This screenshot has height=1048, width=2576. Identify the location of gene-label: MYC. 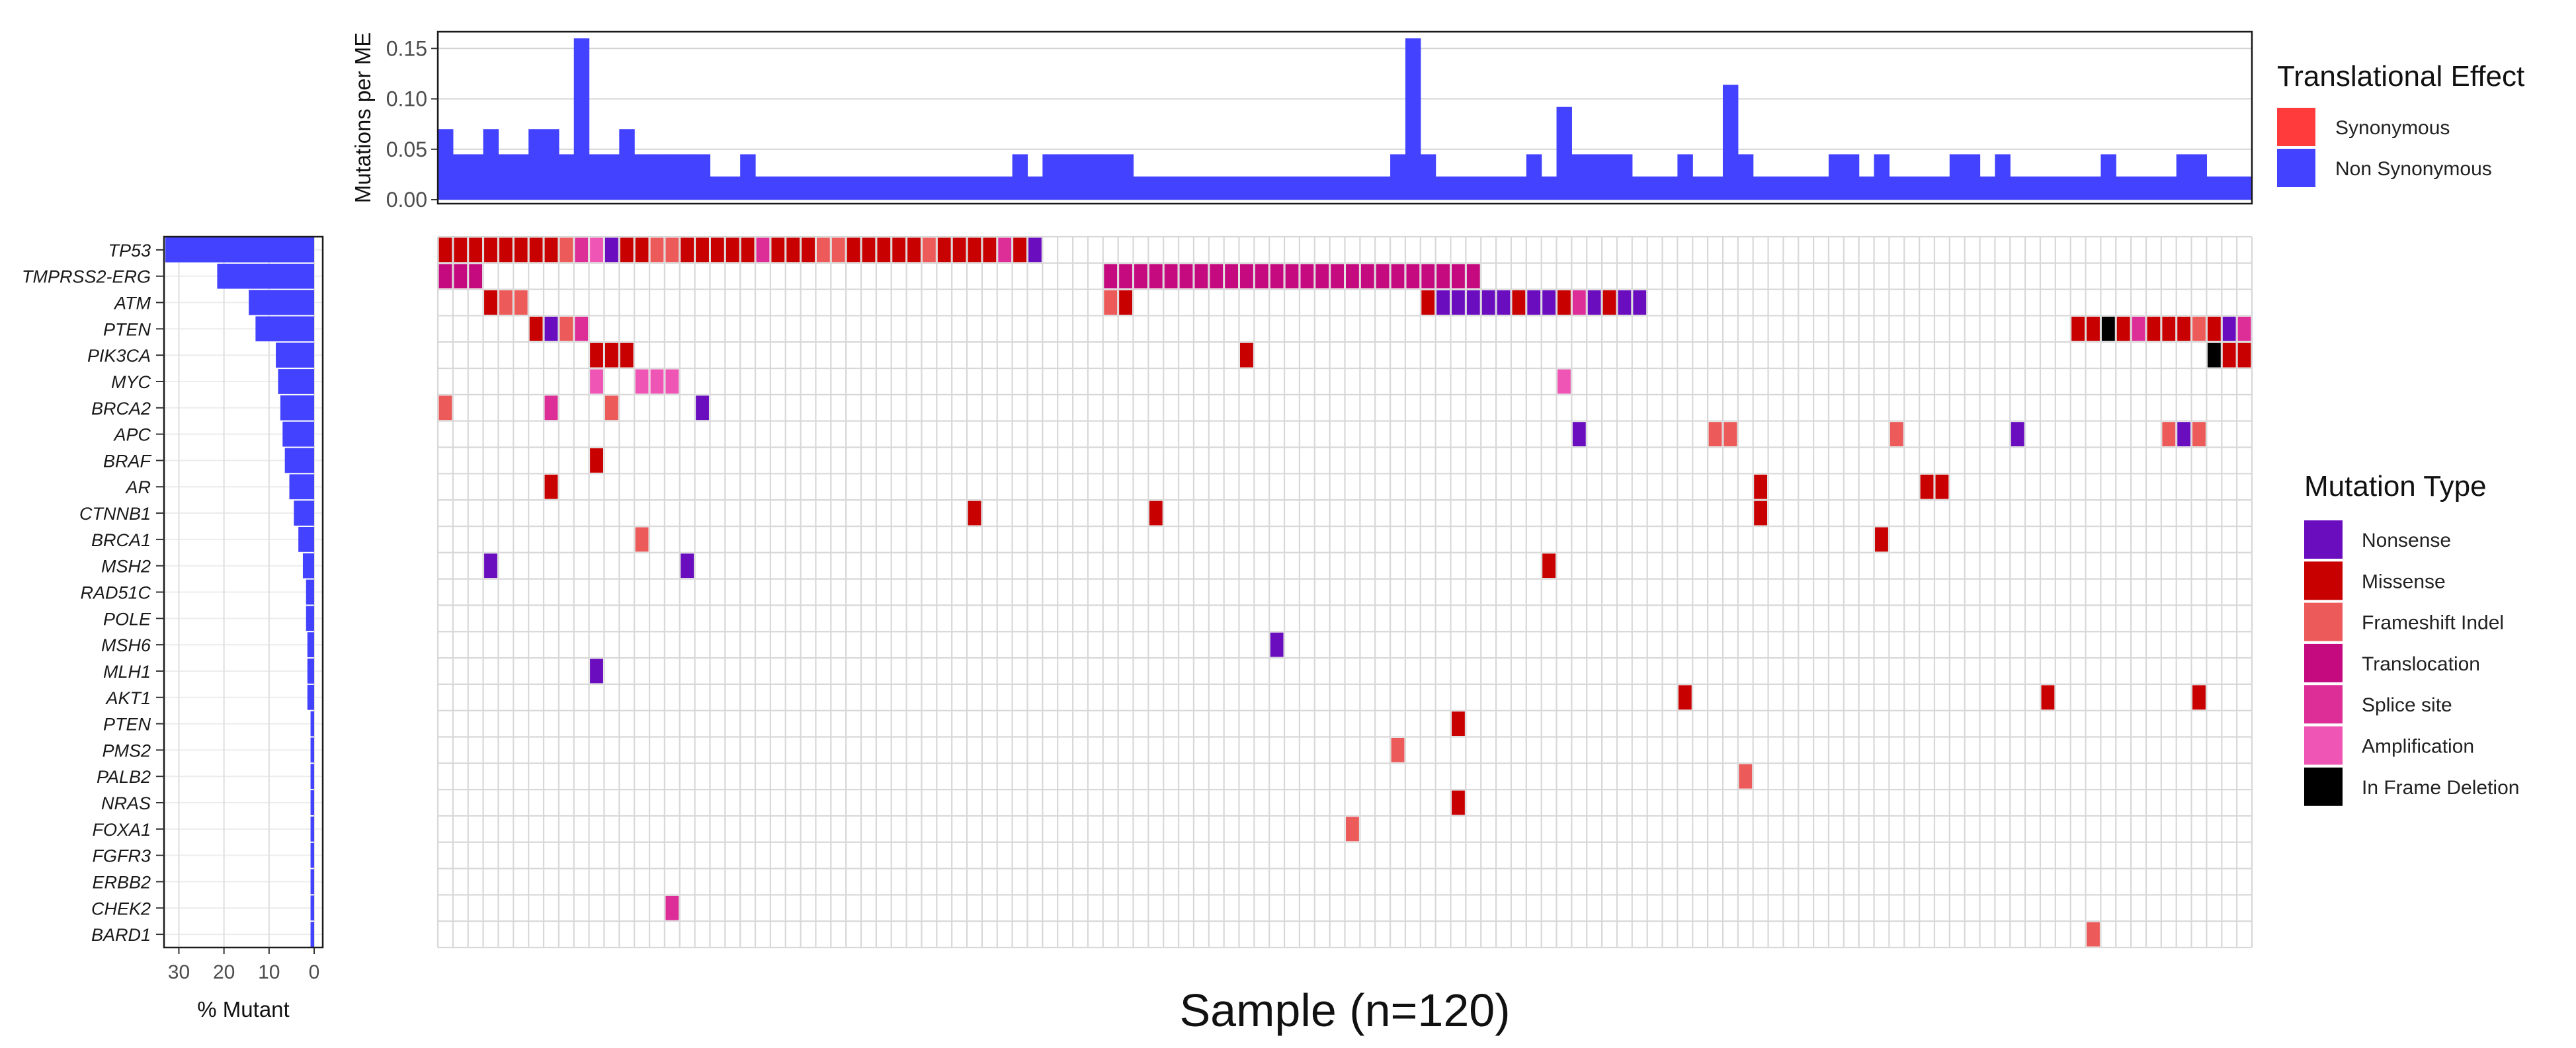
(131, 382).